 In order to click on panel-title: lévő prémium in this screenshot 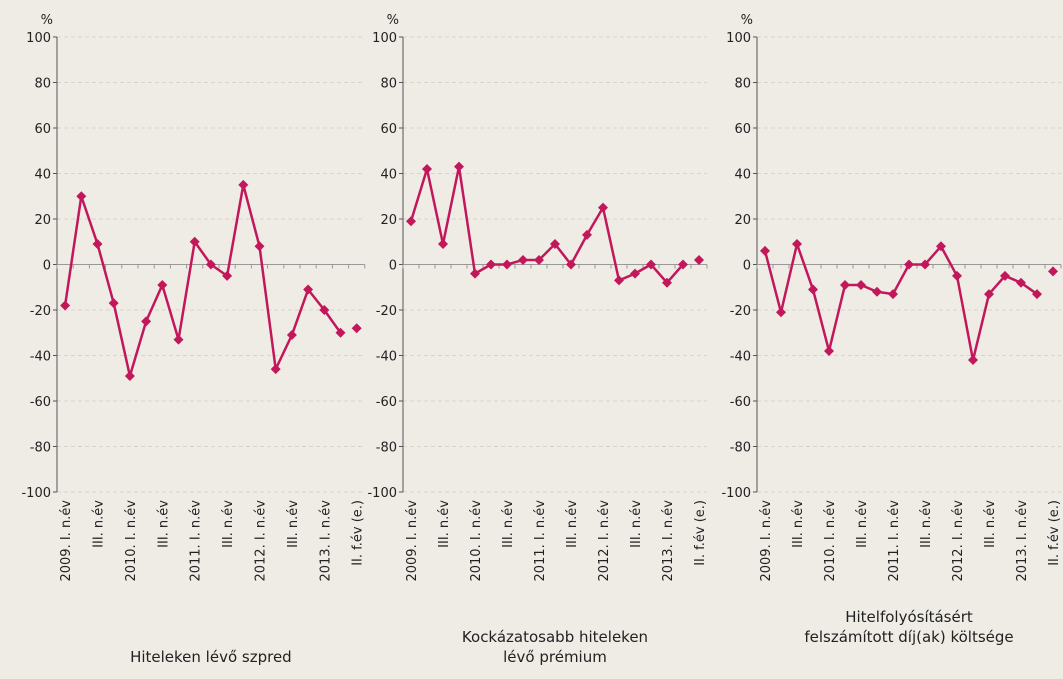, I will do `click(555, 657)`.